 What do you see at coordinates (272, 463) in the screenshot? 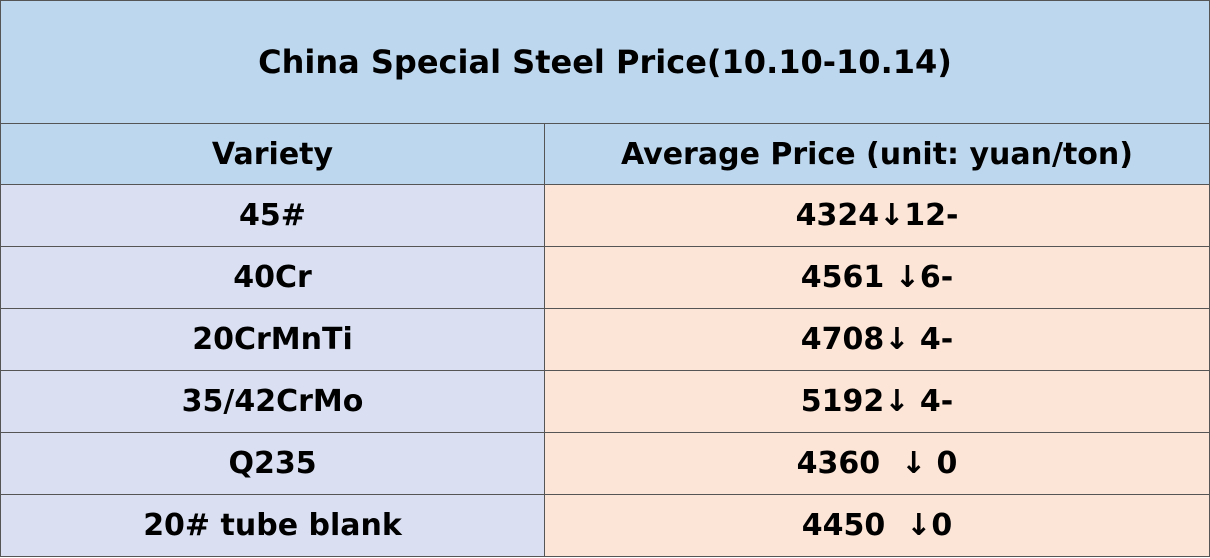
I see `variety-cell: Q235` at bounding box center [272, 463].